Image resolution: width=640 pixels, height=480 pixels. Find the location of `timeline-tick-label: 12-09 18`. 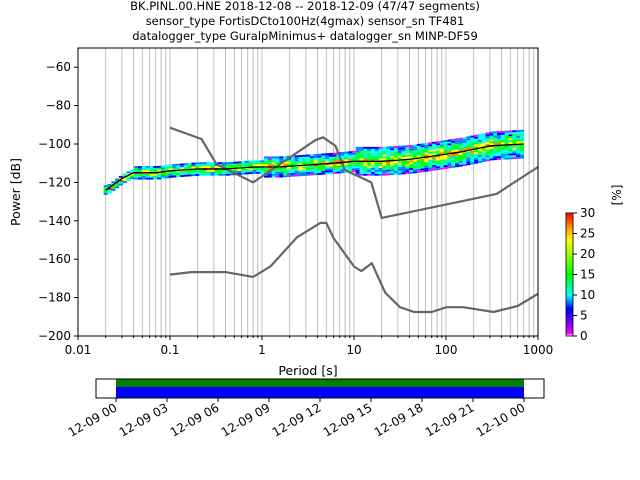

timeline-tick-label: 12-09 18 is located at coordinates (399, 419).